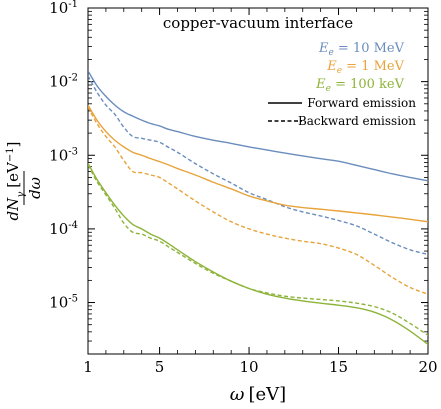 This screenshot has width=441, height=409. I want to click on y-tick-label: 10-1, so click(63, 8).